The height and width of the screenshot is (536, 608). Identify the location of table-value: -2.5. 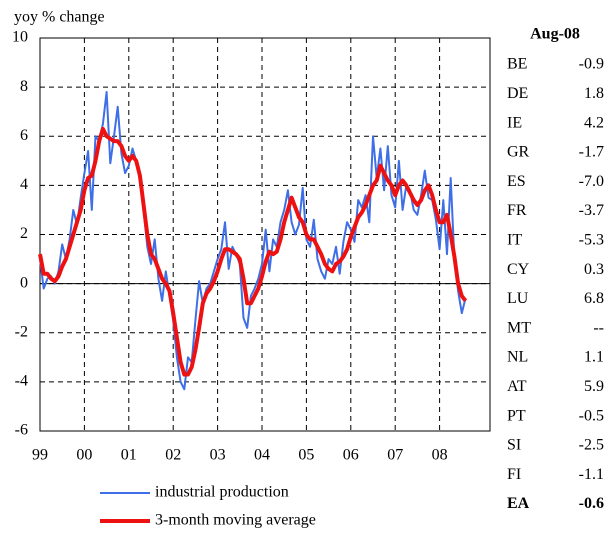
(591, 445).